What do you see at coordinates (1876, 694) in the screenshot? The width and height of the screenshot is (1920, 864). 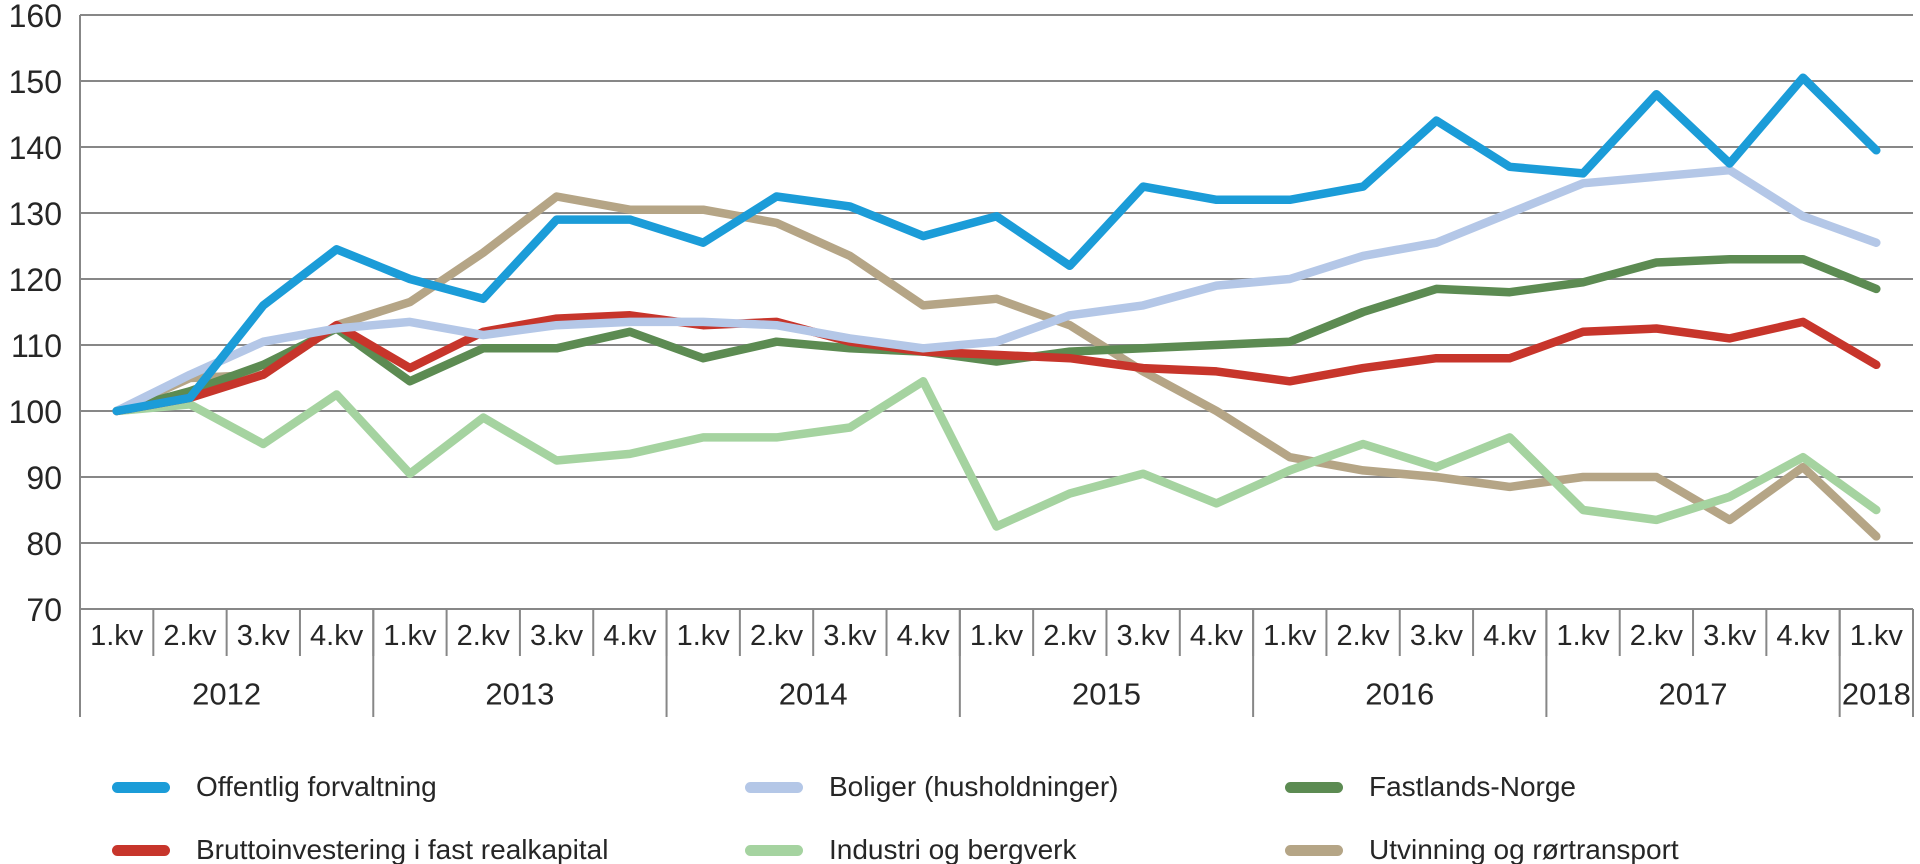 I see `x-year-label: 2018` at bounding box center [1876, 694].